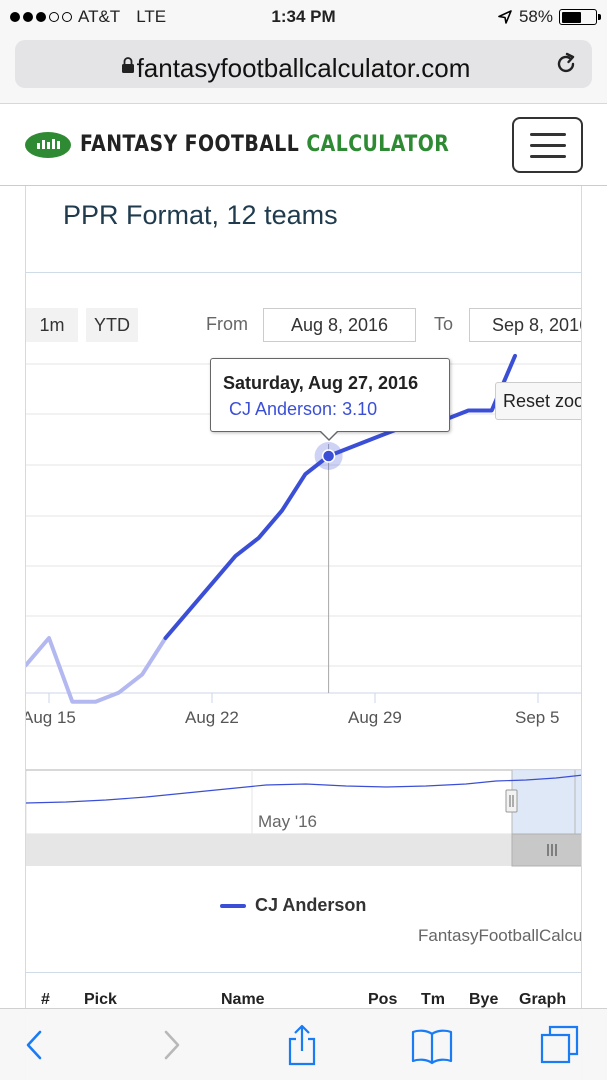 The height and width of the screenshot is (1080, 607). I want to click on network-type: LTE, so click(151, 16).